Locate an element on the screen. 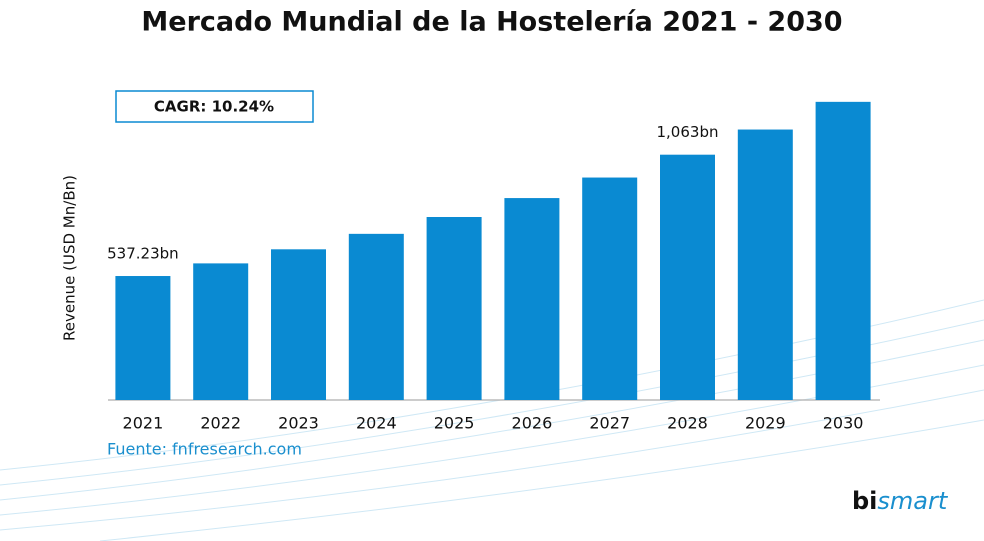 The image size is (984, 541). value-label: 537.23bn is located at coordinates (143, 254).